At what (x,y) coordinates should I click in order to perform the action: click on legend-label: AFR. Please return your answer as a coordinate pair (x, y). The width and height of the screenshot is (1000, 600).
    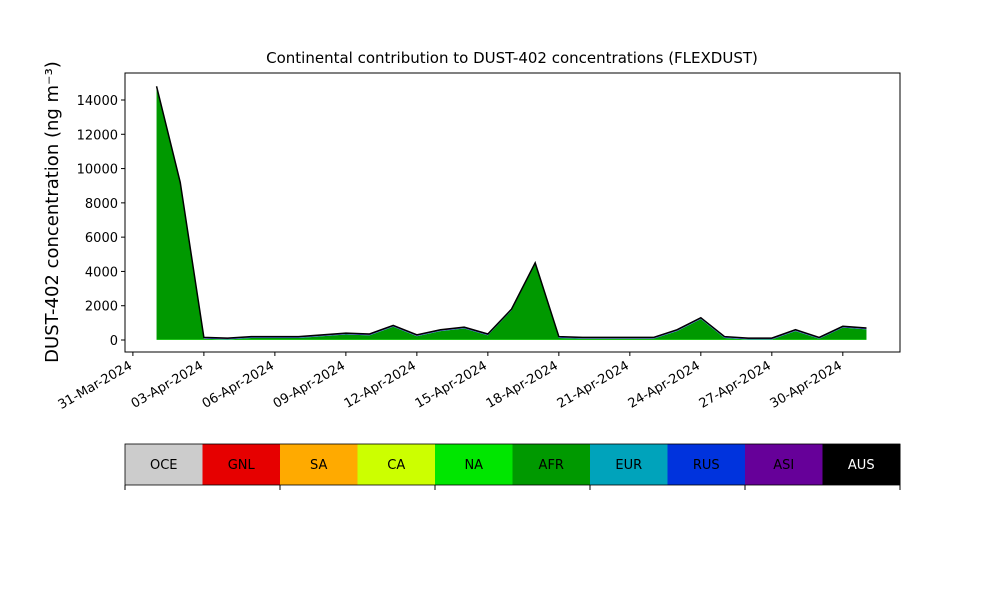
    Looking at the image, I should click on (551, 465).